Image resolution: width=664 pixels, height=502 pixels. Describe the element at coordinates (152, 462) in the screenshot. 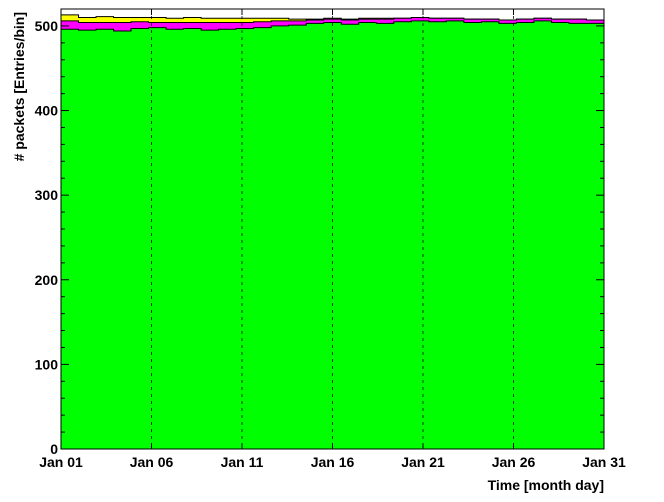

I see `x-tick-label: Jan 06` at that location.